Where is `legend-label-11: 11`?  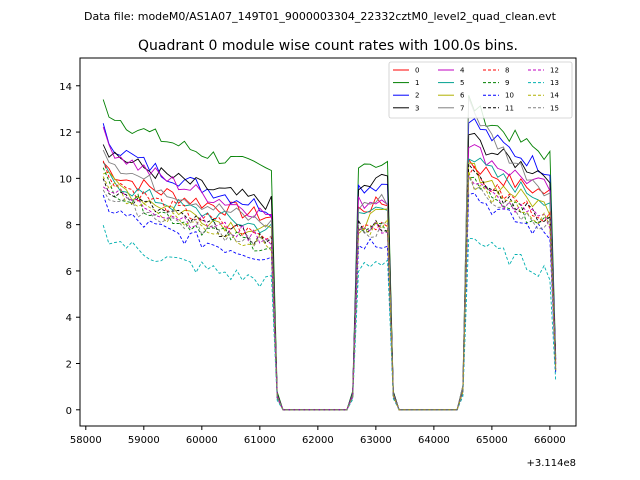
legend-label-11: 11 is located at coordinates (509, 108).